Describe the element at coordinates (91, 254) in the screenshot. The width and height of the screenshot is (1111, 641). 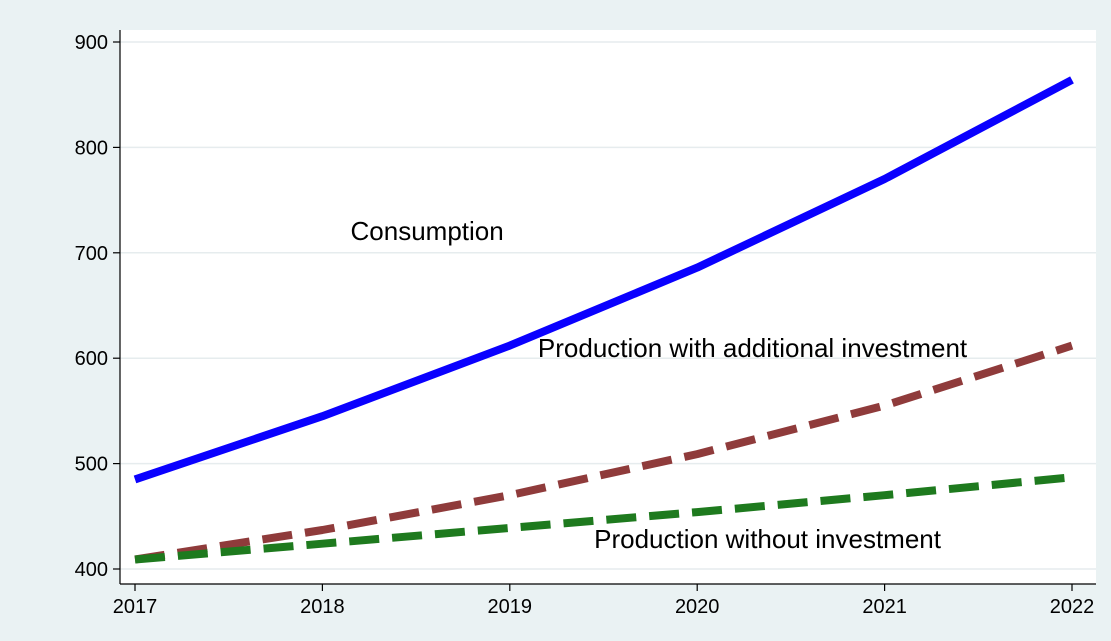
I see `y-tick-label: 700` at that location.